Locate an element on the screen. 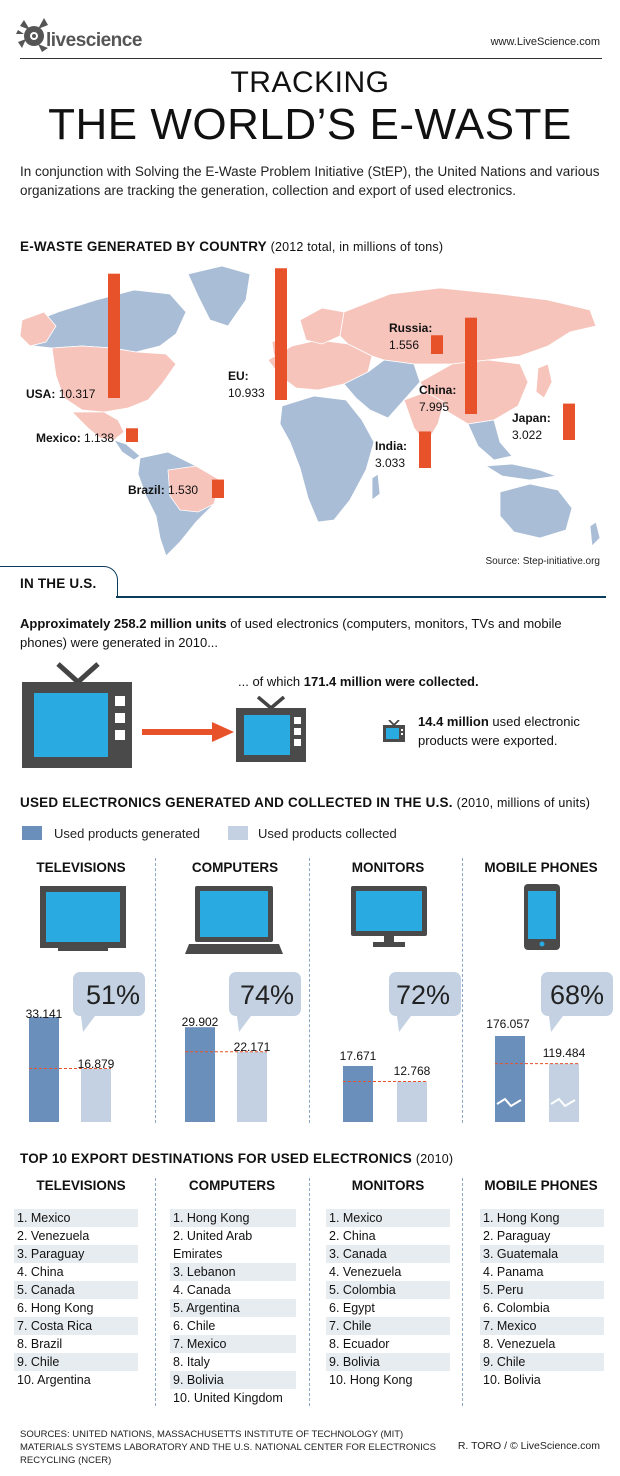 The height and width of the screenshot is (1476, 620). country-bar-mexico is located at coordinates (132, 435).